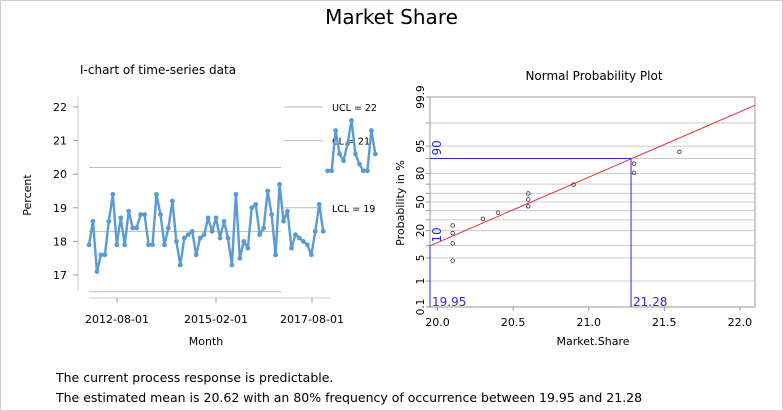  What do you see at coordinates (421, 230) in the screenshot?
I see `probplot-y-tick-label: 20` at bounding box center [421, 230].